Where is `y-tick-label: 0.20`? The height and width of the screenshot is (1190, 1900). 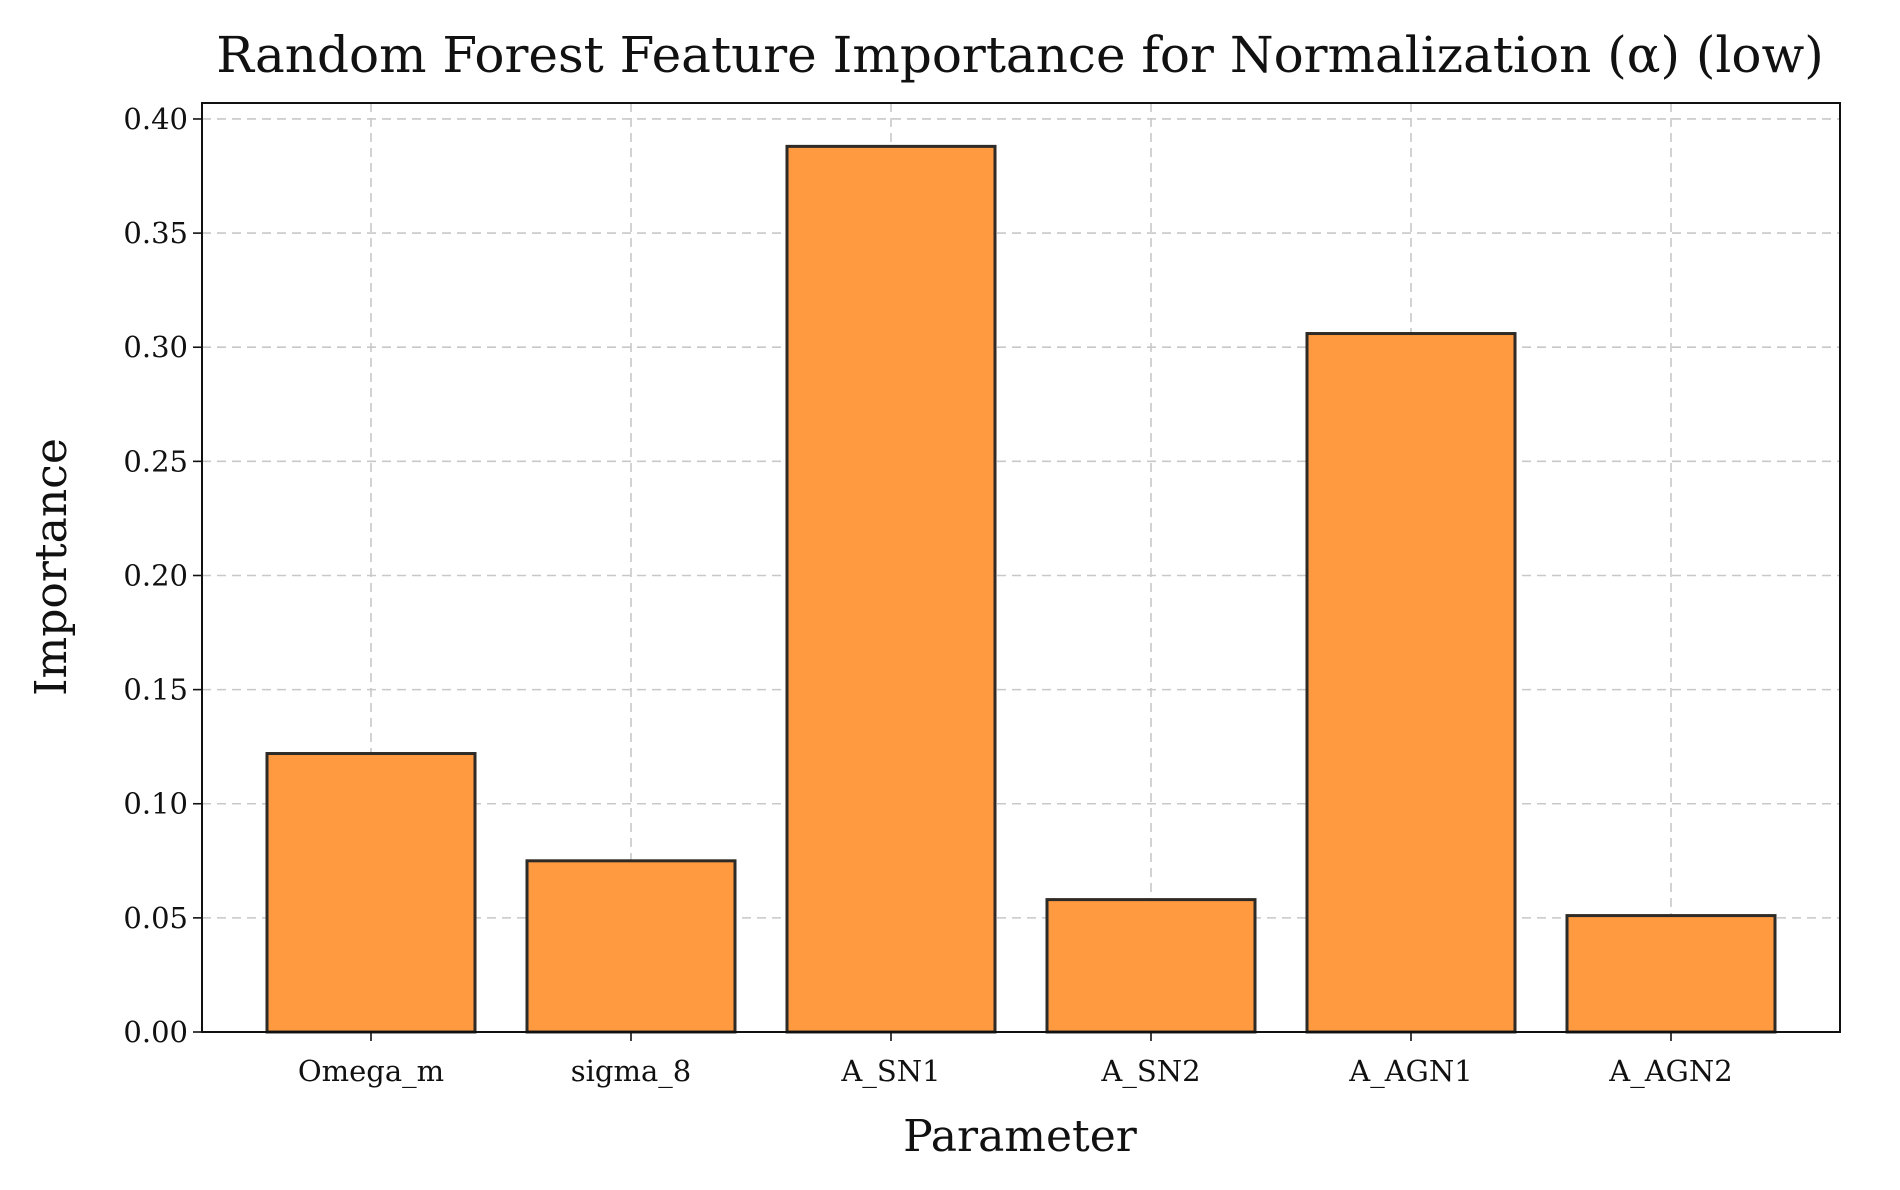 y-tick-label: 0.20 is located at coordinates (155, 575).